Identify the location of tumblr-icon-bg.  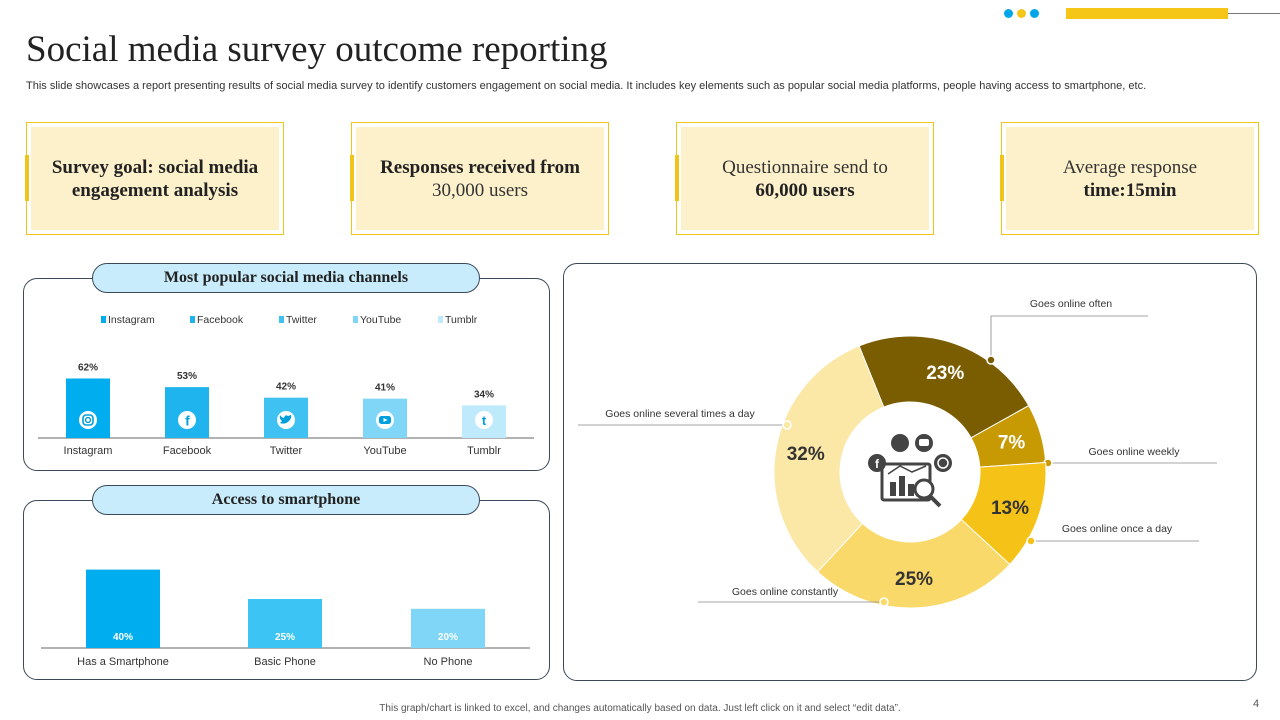
(484, 420).